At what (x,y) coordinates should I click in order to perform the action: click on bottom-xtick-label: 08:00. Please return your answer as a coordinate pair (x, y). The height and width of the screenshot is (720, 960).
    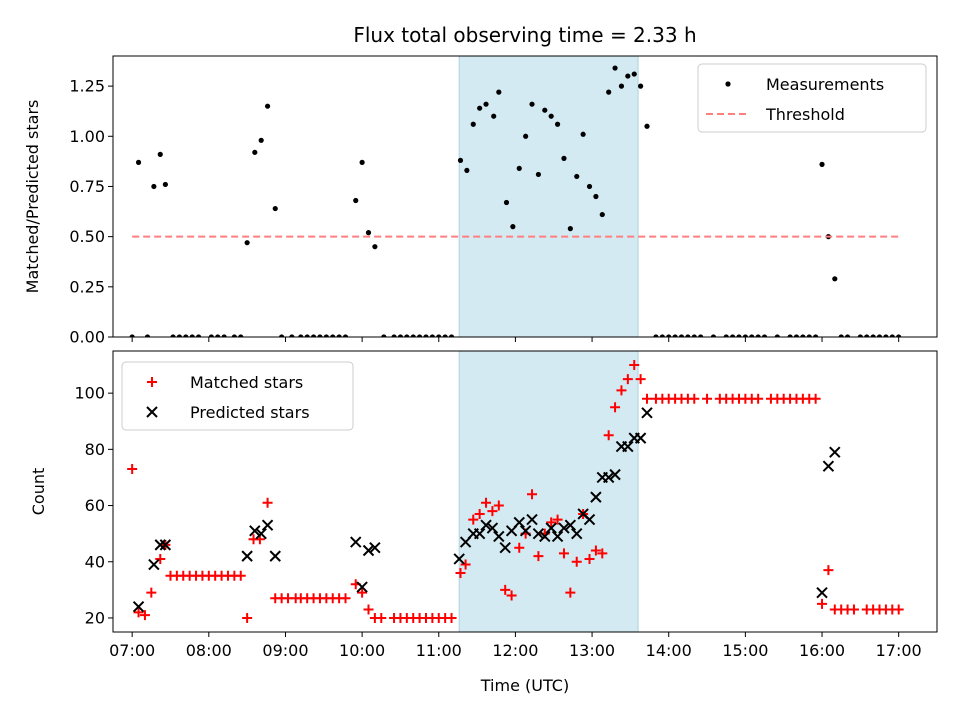
    Looking at the image, I should click on (209, 650).